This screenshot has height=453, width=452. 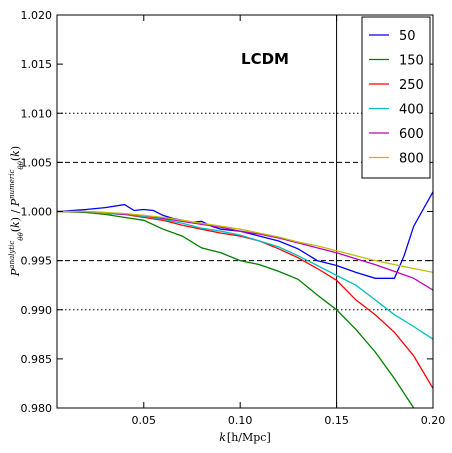 I want to click on ytick-label: 1.005, so click(x=37, y=162).